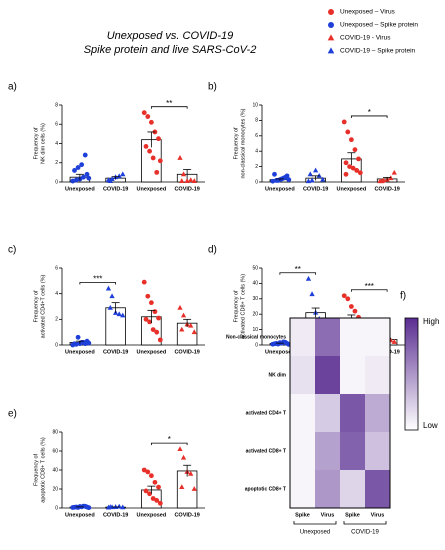 This screenshot has height=550, width=445. I want to click on y-tick-label: 4, so click(56, 294).